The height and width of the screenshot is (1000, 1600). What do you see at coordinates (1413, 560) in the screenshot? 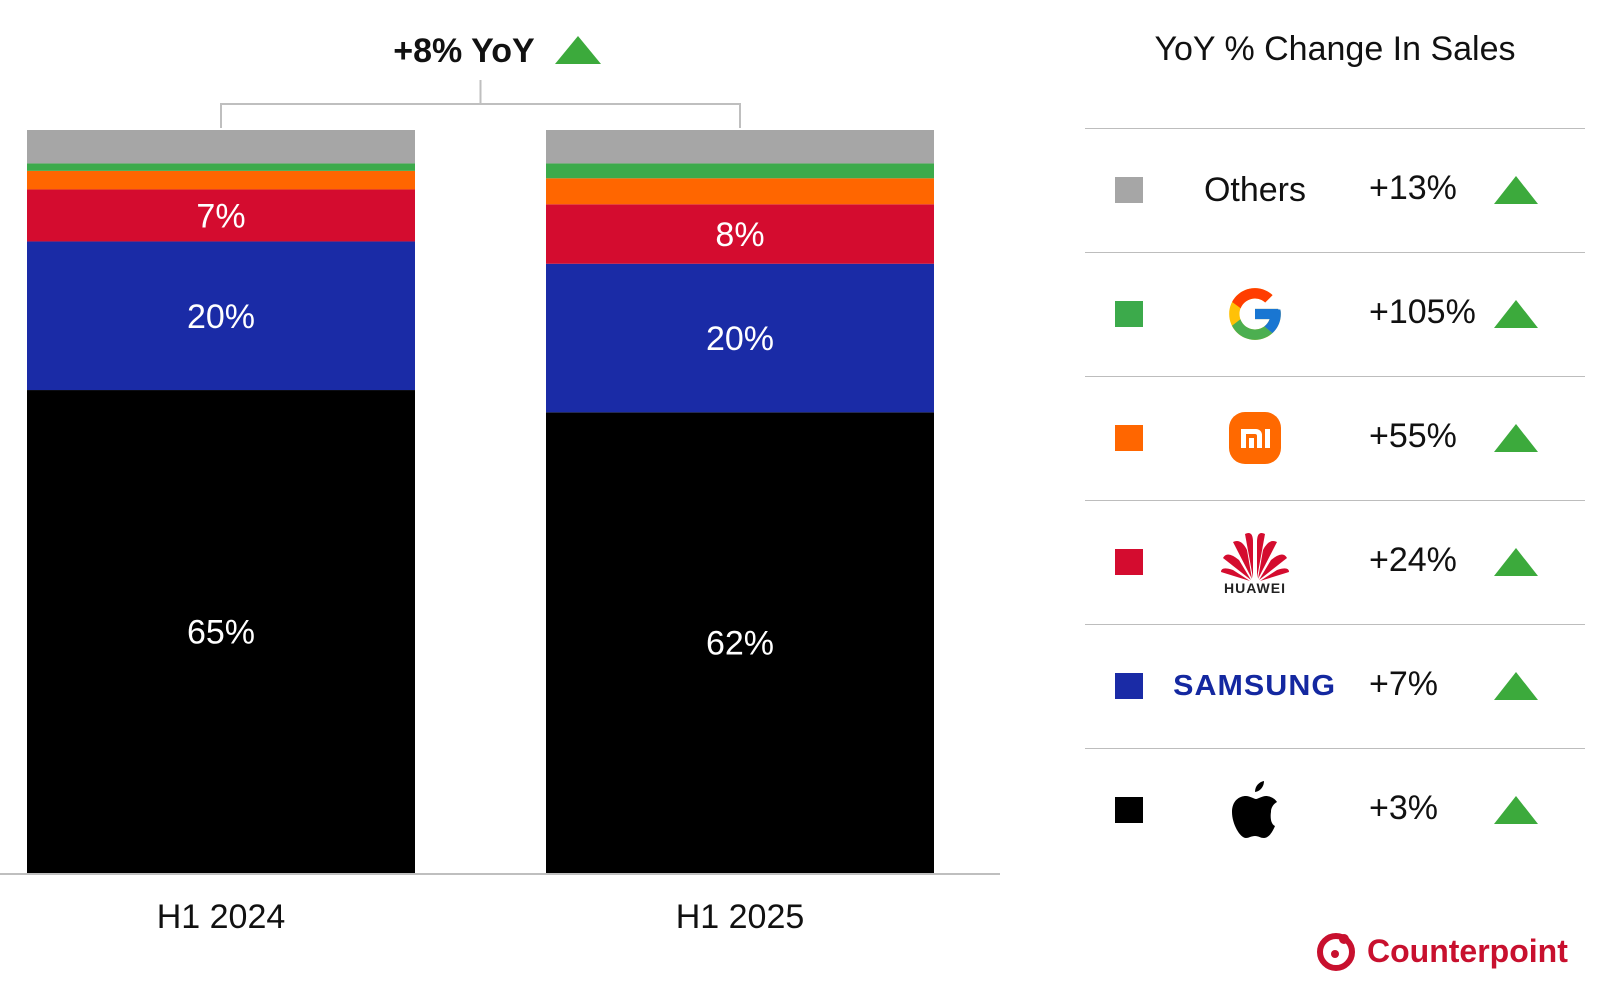
I see `yoy-change-value: +24%` at bounding box center [1413, 560].